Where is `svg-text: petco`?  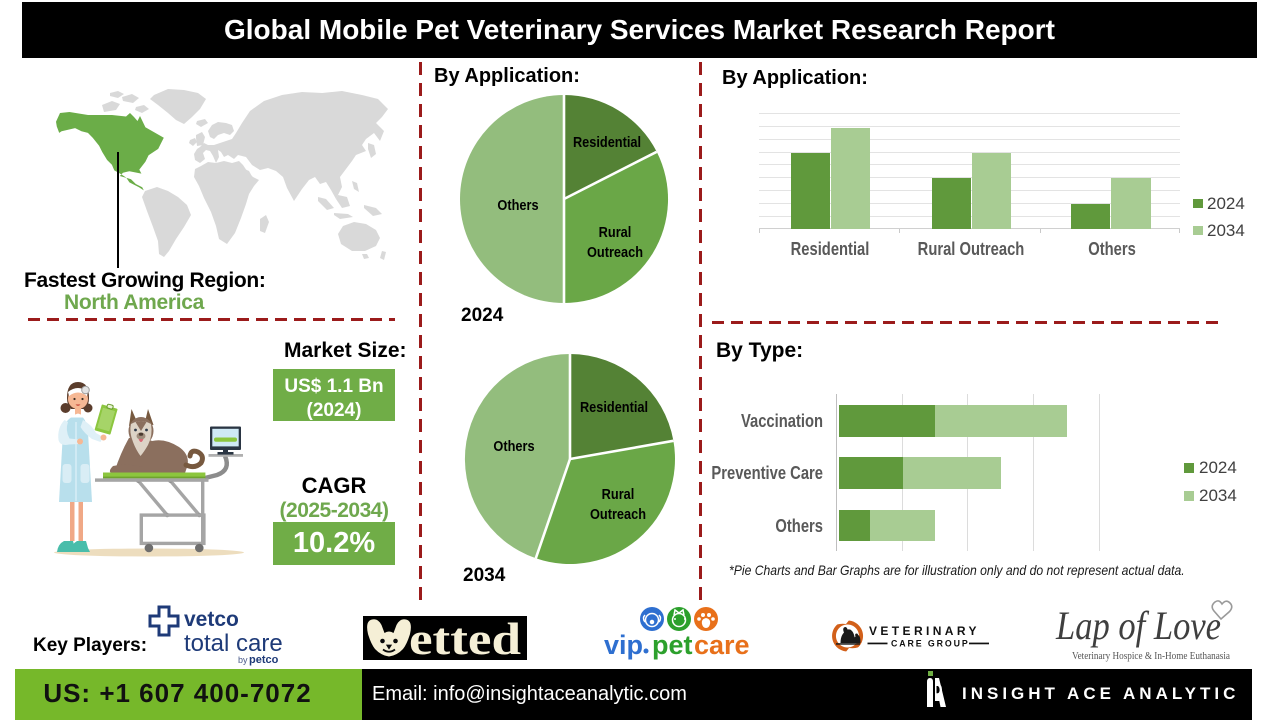 svg-text: petco is located at coordinates (264, 660).